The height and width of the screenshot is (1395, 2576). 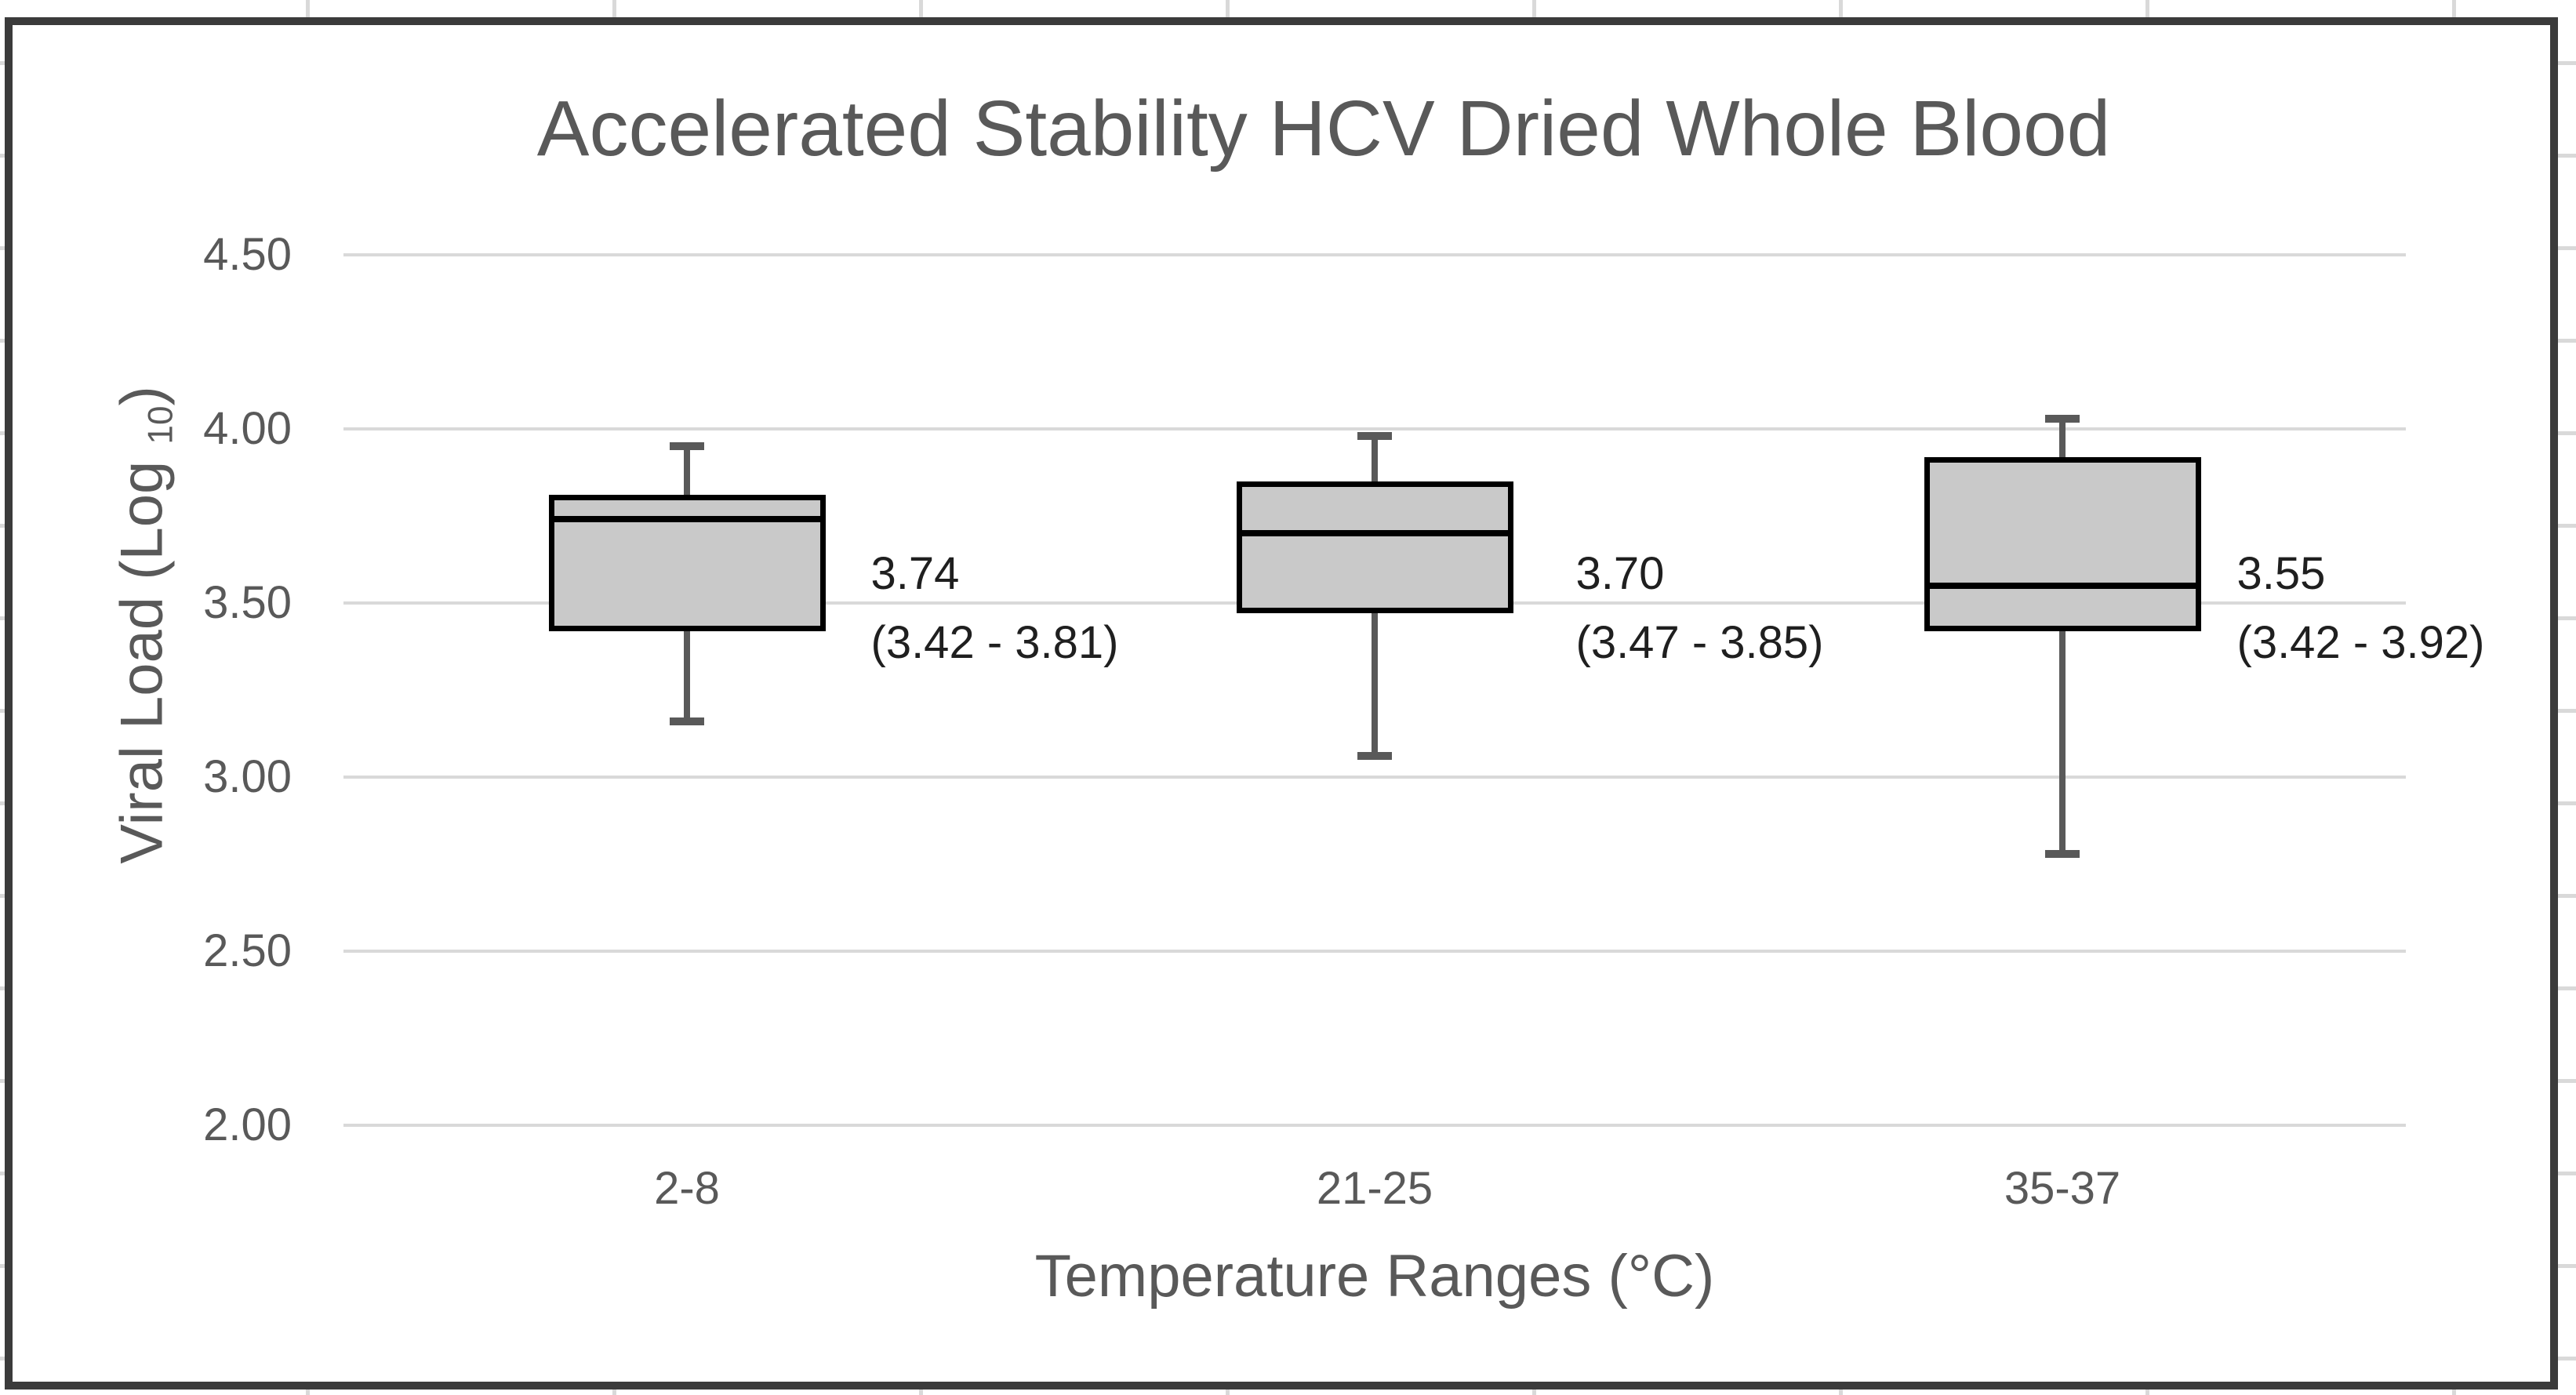 I want to click on box-annotation-2-8: 3.74 (3.42 - 3.81), so click(x=995, y=609).